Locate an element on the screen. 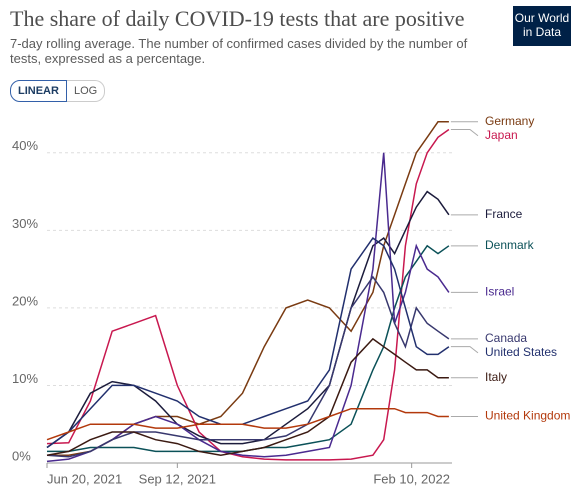 This screenshot has height=495, width=579. x-tick-label: Feb 10, 2022 is located at coordinates (411, 478).